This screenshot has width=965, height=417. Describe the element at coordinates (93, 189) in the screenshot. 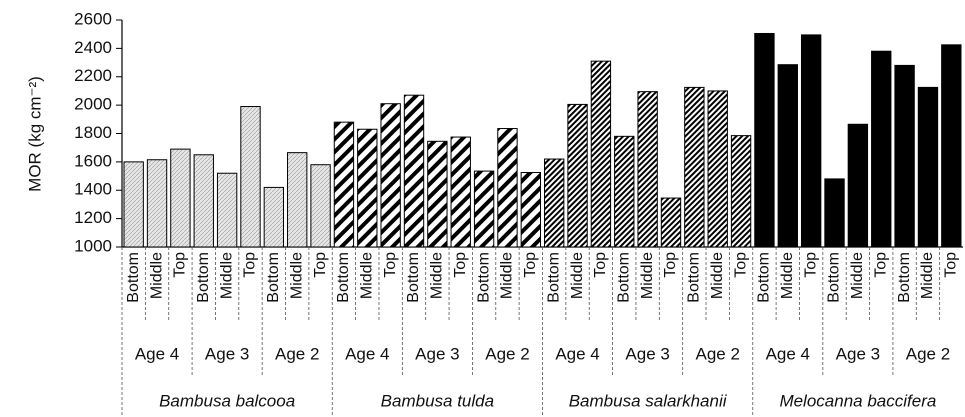

I see `y-tick-label: 1400` at that location.